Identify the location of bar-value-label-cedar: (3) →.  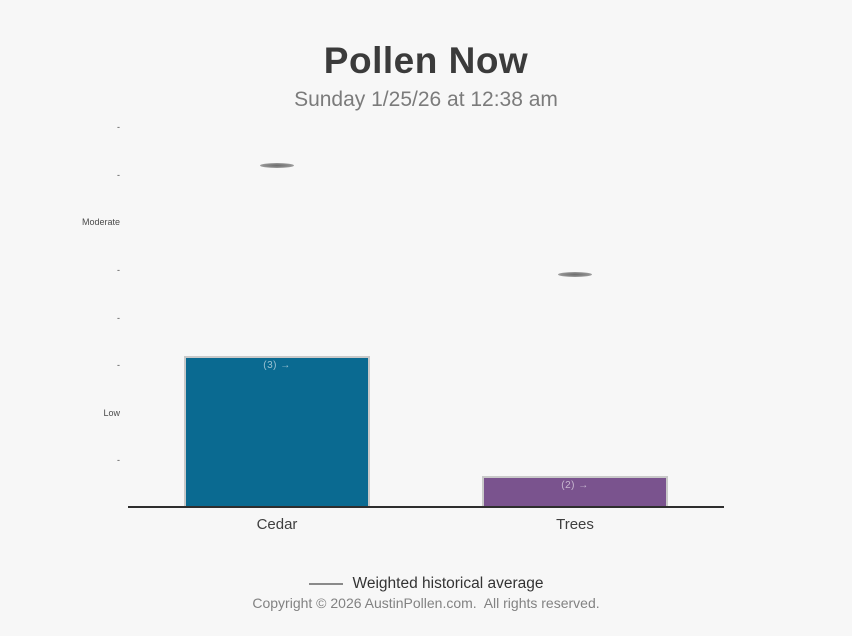
(277, 365).